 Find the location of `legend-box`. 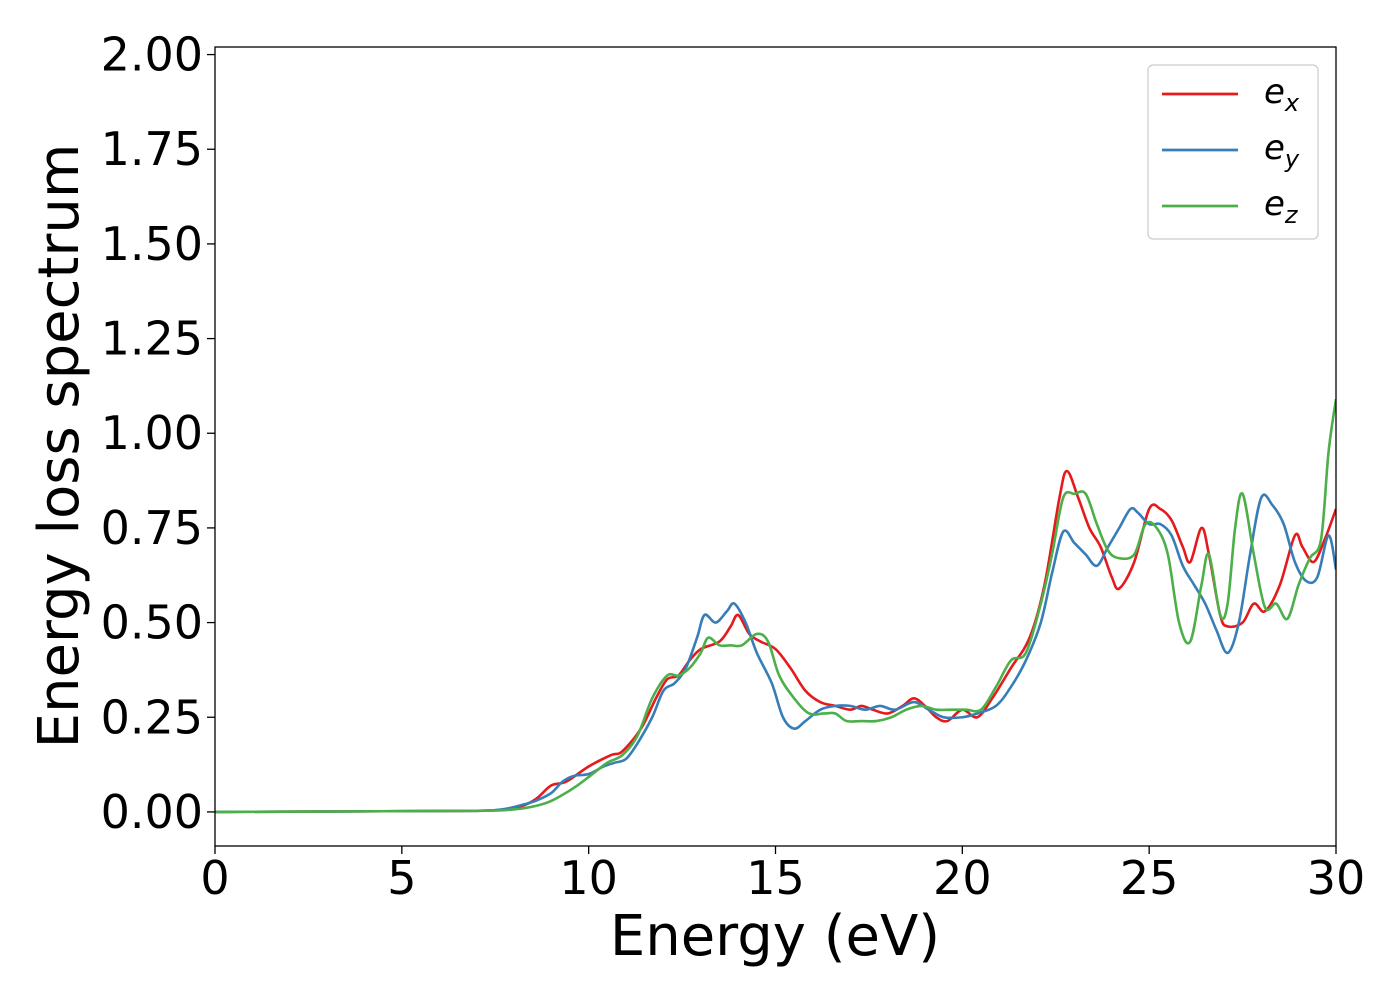

legend-box is located at coordinates (1233, 152).